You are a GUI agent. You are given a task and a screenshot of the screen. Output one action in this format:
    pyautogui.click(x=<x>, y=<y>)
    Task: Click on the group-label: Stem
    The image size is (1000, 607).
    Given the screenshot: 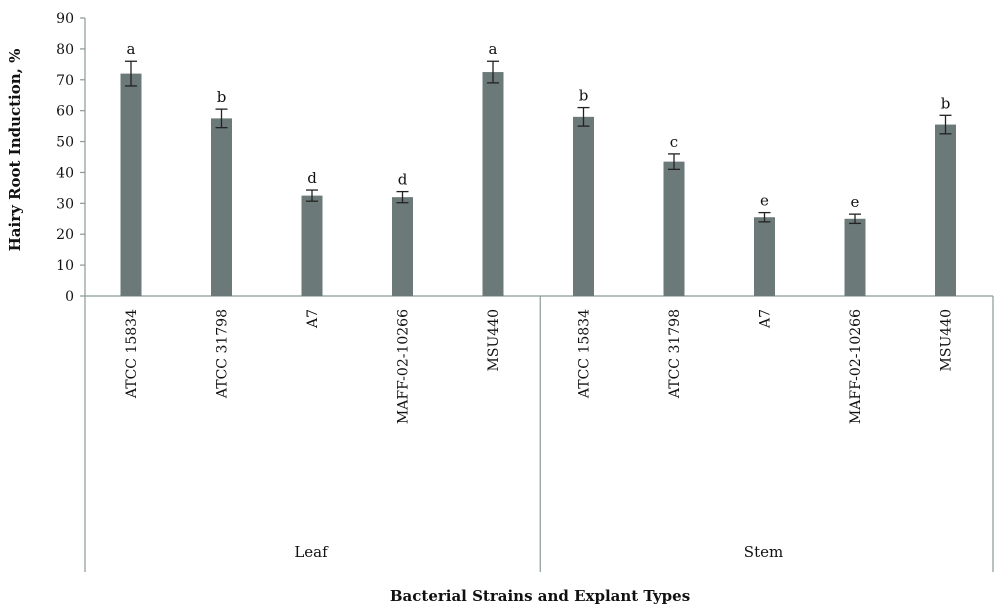 What is the action you would take?
    pyautogui.click(x=763, y=552)
    